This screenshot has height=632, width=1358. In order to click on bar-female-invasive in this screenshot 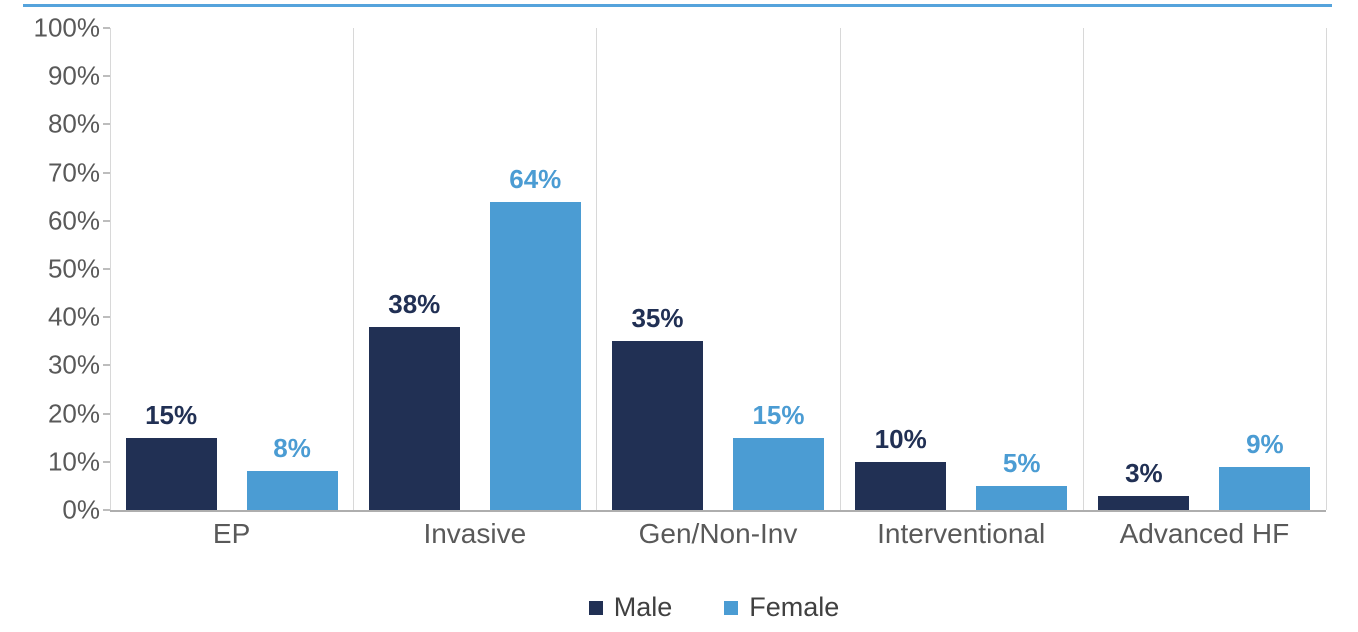, I will do `click(535, 355)`.